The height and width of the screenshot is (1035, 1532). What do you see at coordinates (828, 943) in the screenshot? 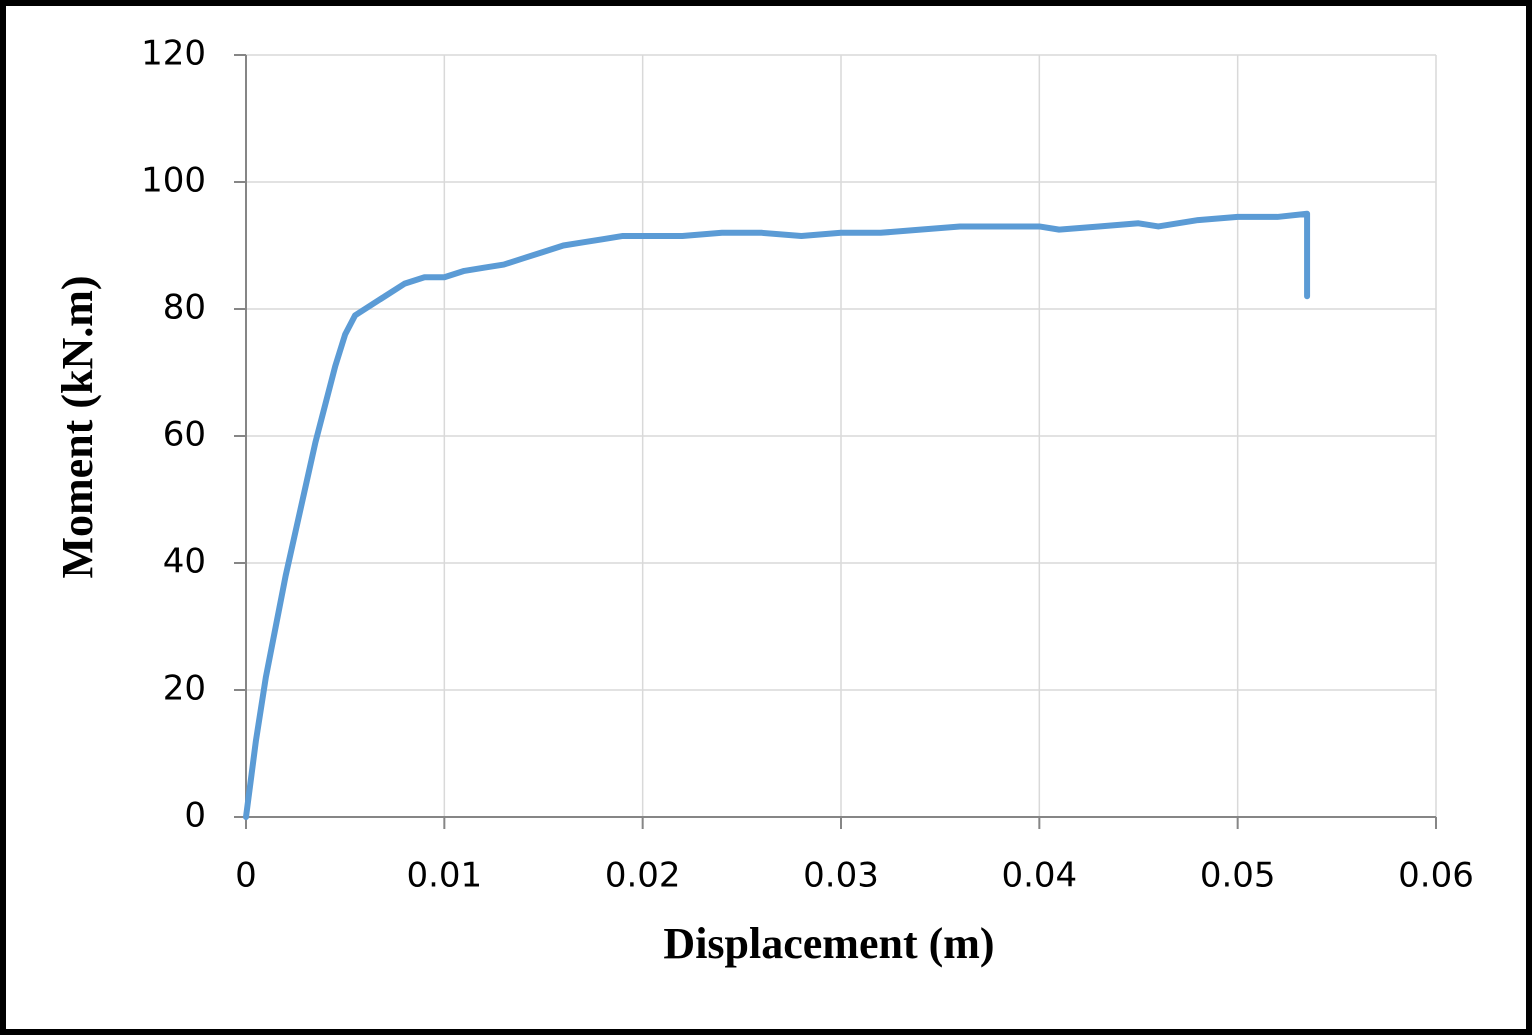
I see `x-axis-title: Displacement (m)` at bounding box center [828, 943].